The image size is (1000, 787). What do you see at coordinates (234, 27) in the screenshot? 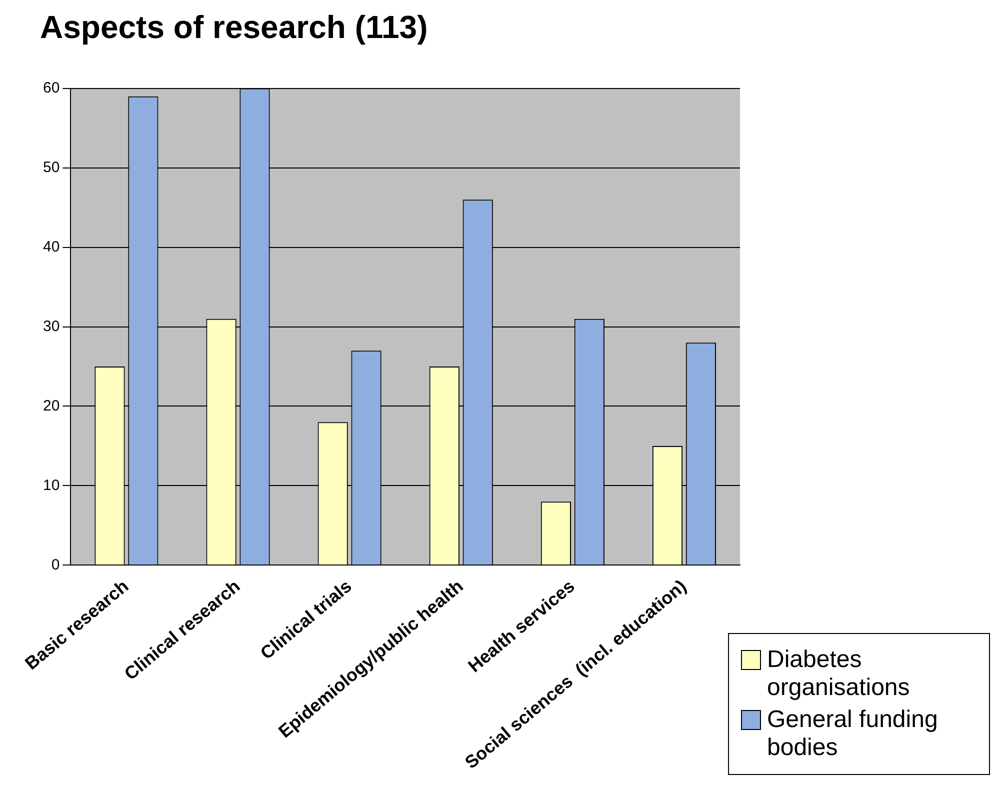
I see `chart-title: Aspects of research (113)` at bounding box center [234, 27].